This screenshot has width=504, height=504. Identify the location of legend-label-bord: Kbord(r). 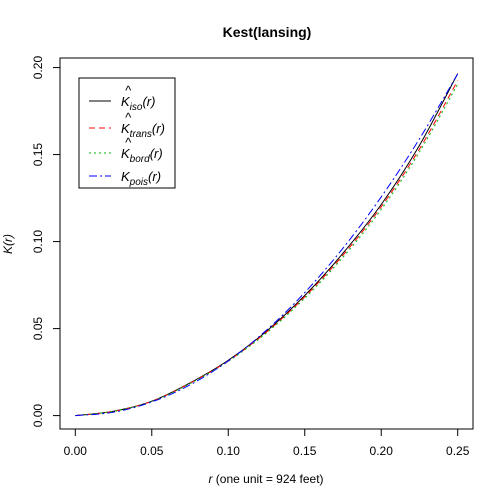
(142, 155).